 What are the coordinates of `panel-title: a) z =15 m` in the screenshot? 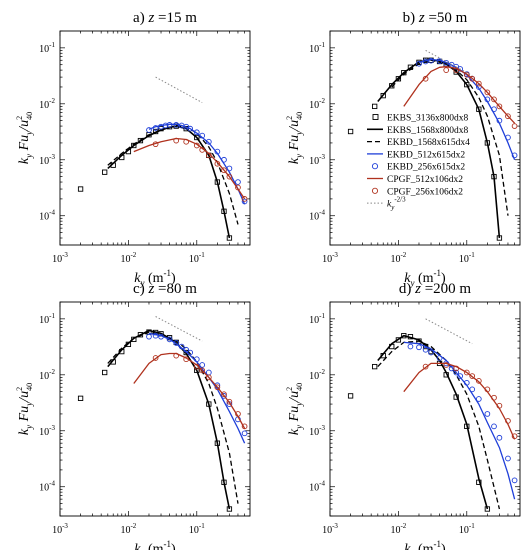 It's located at (165, 18).